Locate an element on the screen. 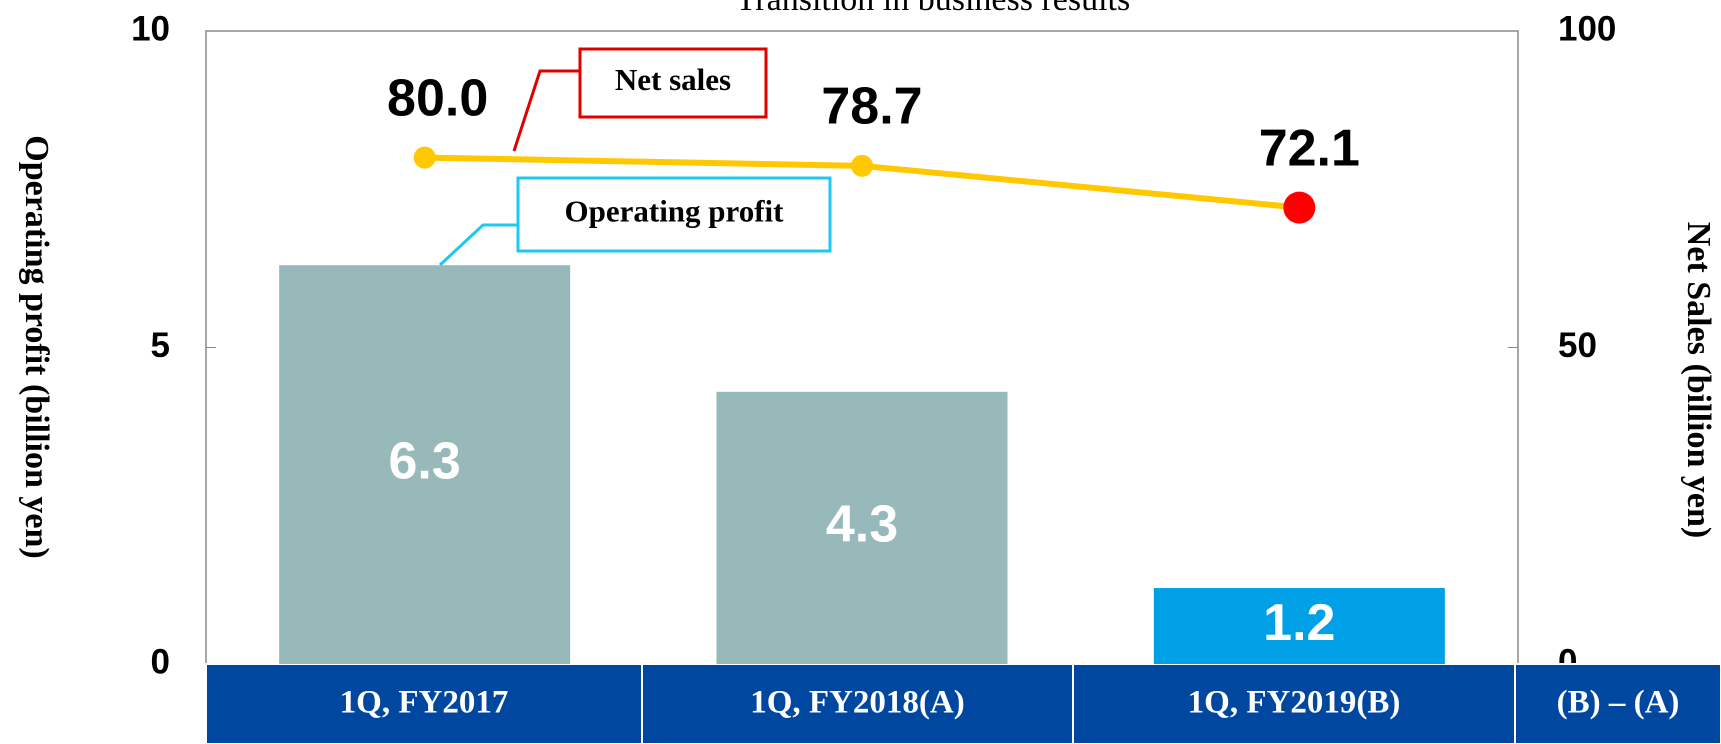 The image size is (1721, 744). legend-label: Net sales is located at coordinates (673, 79).